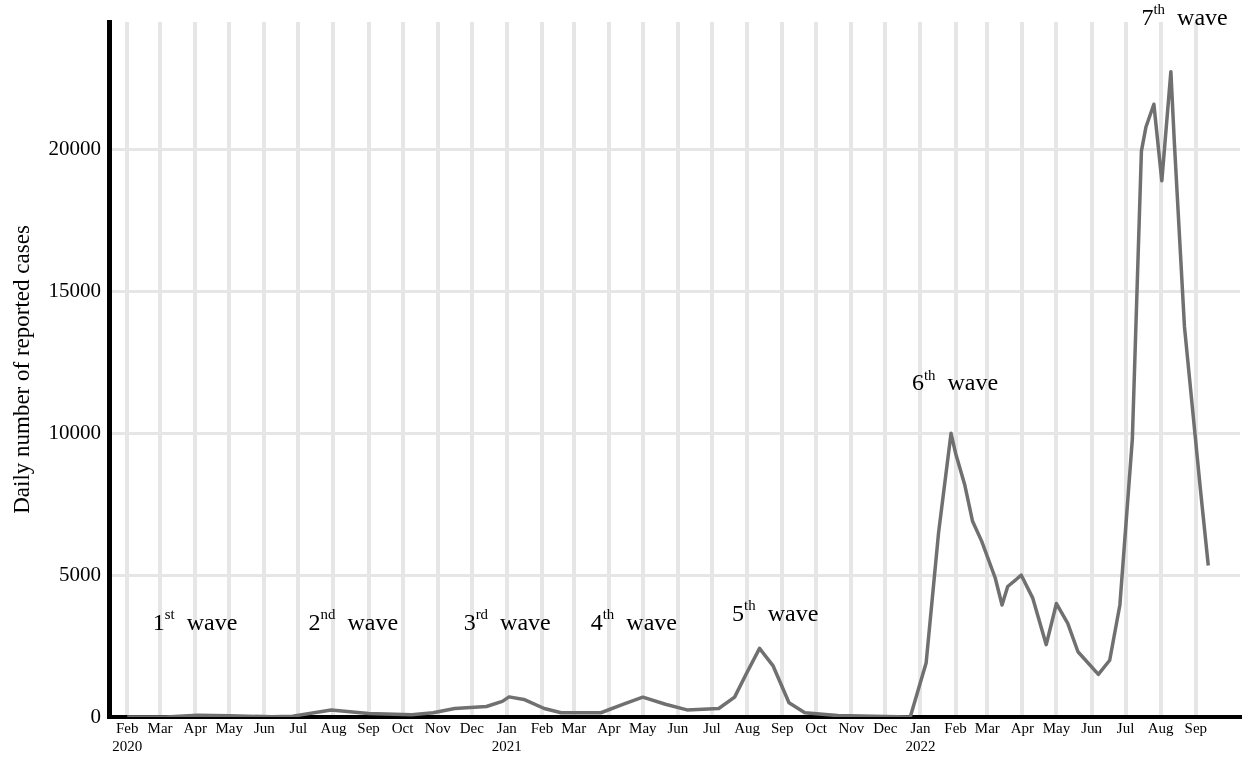 This screenshot has width=1245, height=759. What do you see at coordinates (75, 290) in the screenshot?
I see `y-tick-label: 15000` at bounding box center [75, 290].